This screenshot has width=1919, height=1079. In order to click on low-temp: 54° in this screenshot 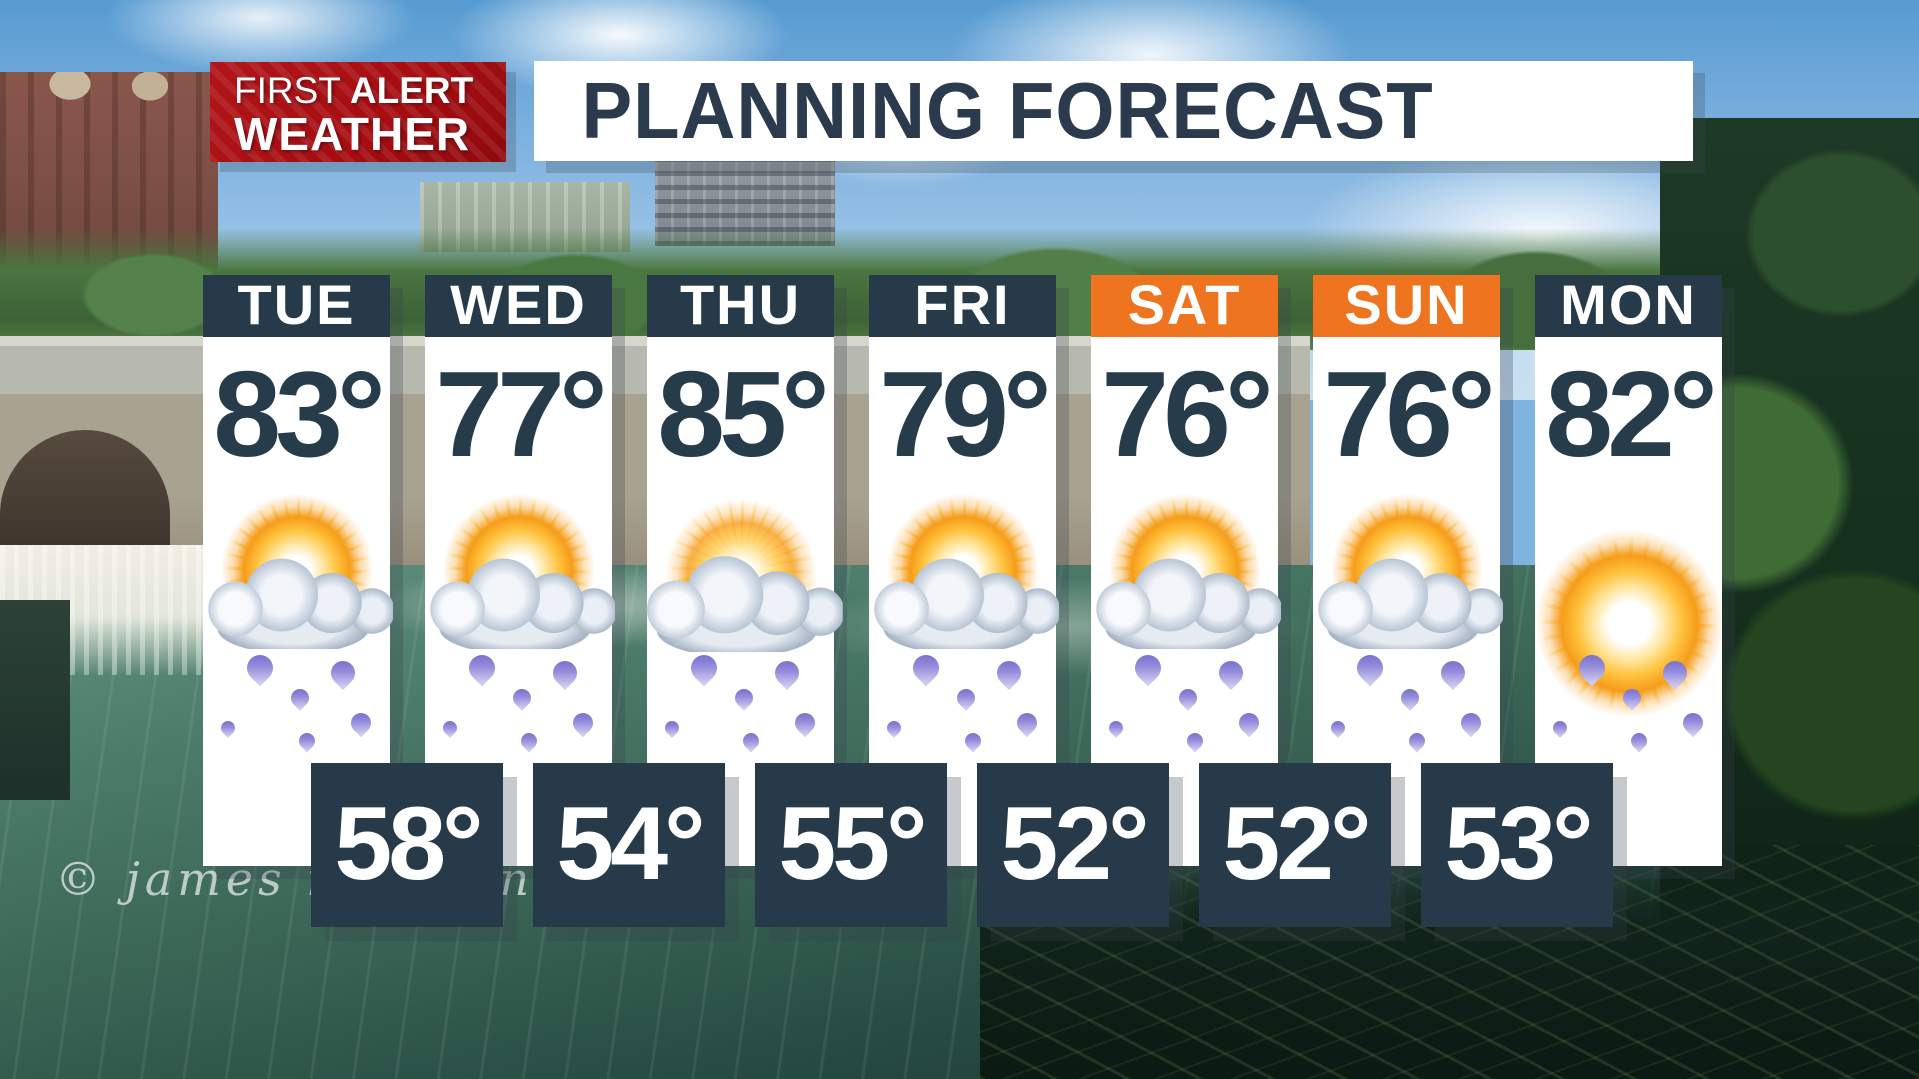, I will do `click(630, 844)`.